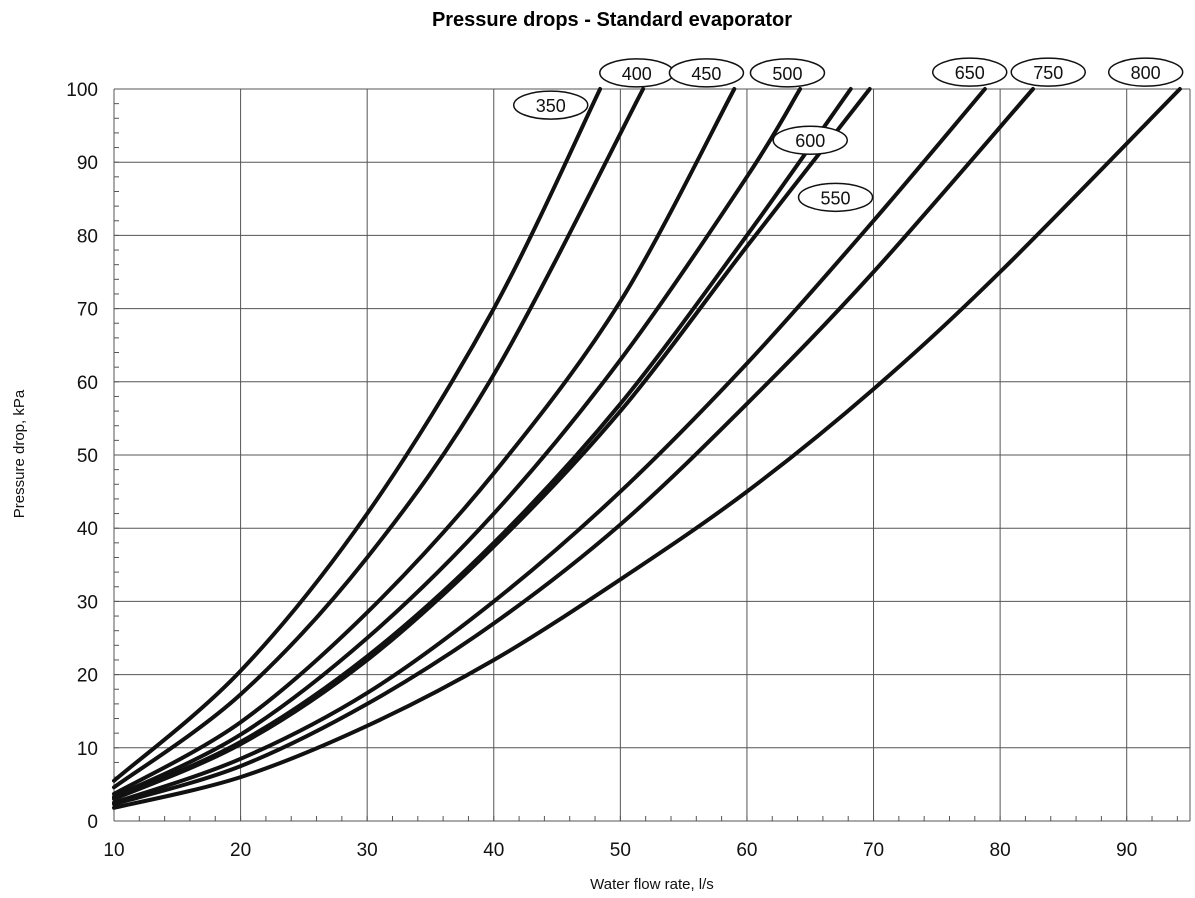 The image size is (1195, 898). Describe the element at coordinates (87, 529) in the screenshot. I see `y-tick-label: 40` at that location.